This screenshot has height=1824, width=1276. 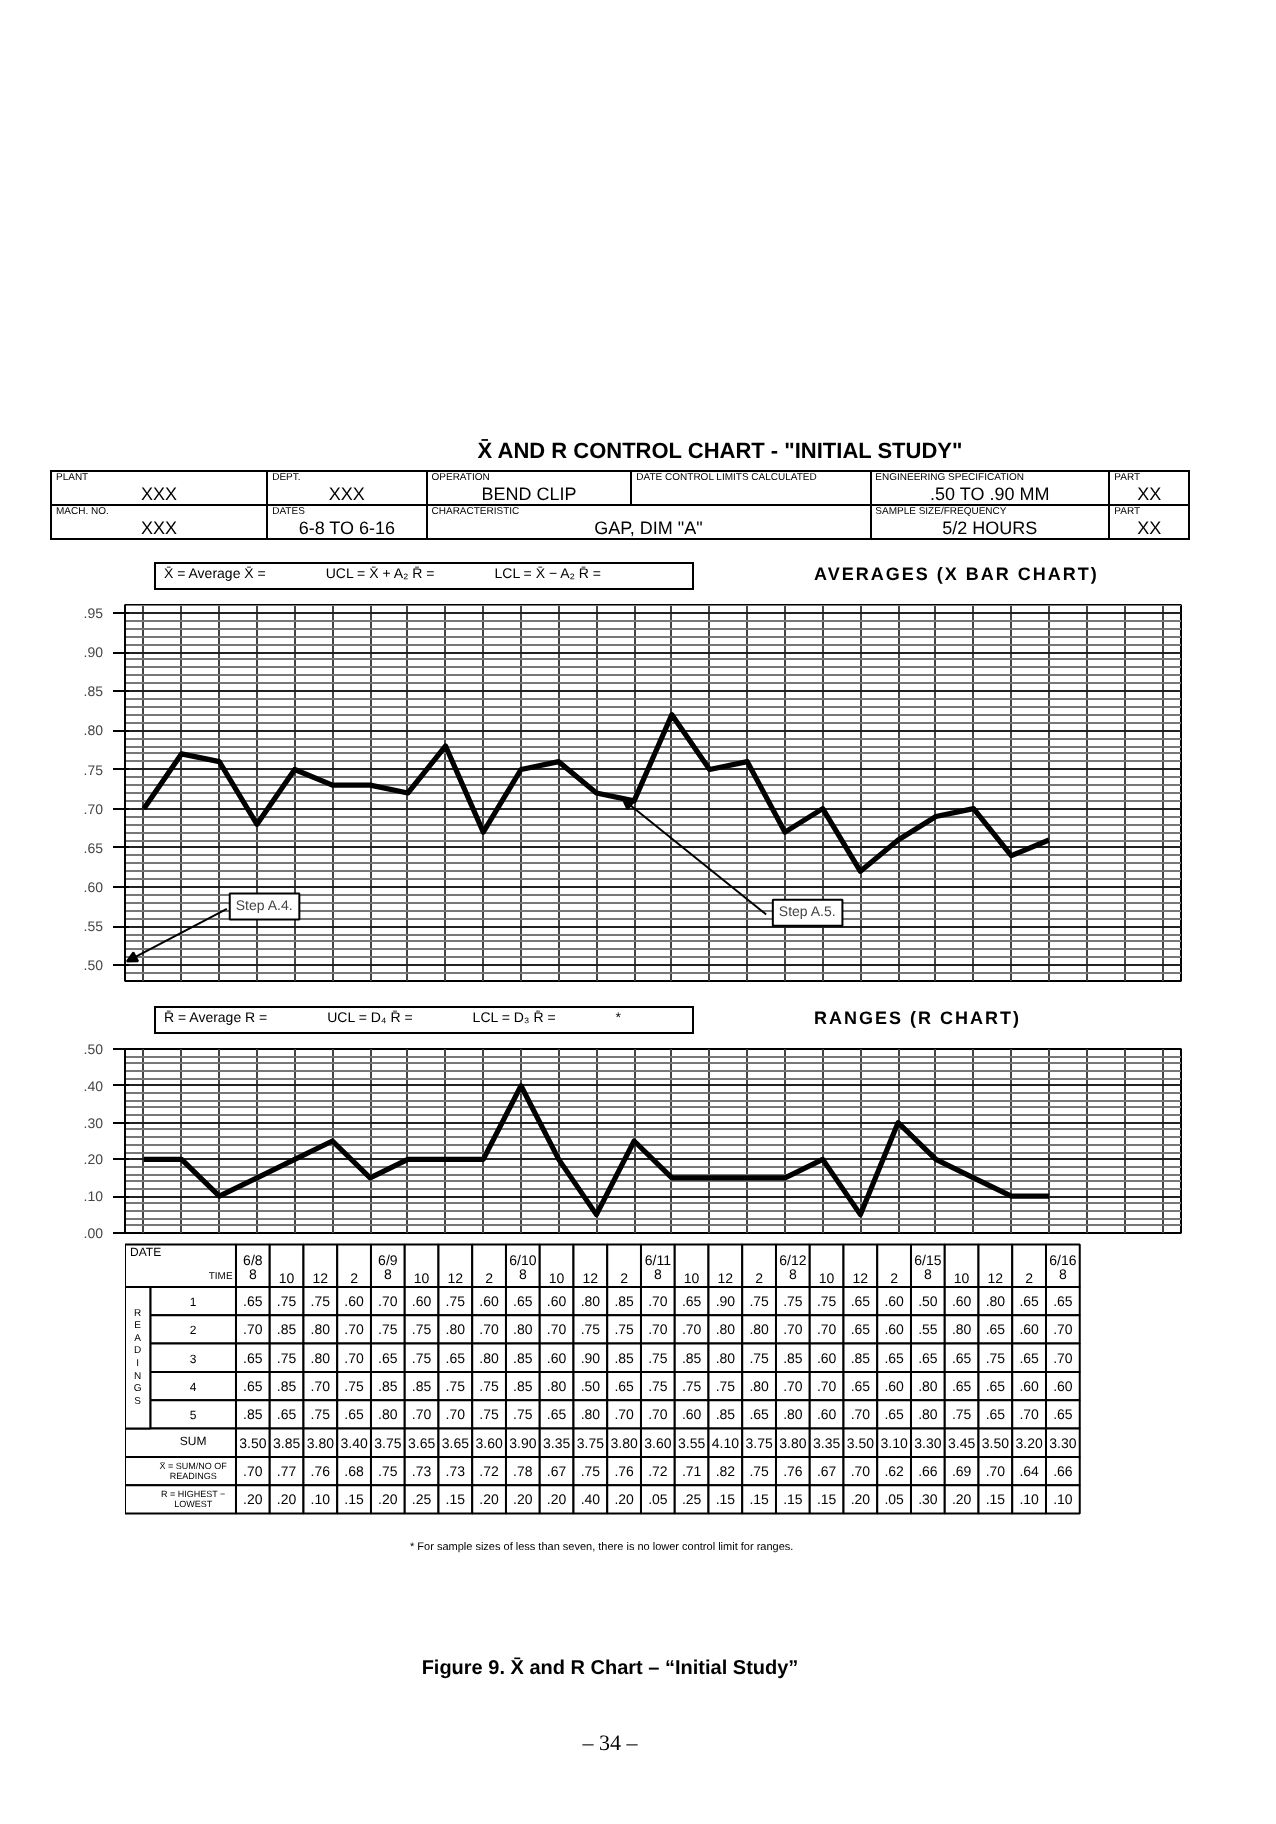 I want to click on text: 5/2 HOURS, so click(x=990, y=527).